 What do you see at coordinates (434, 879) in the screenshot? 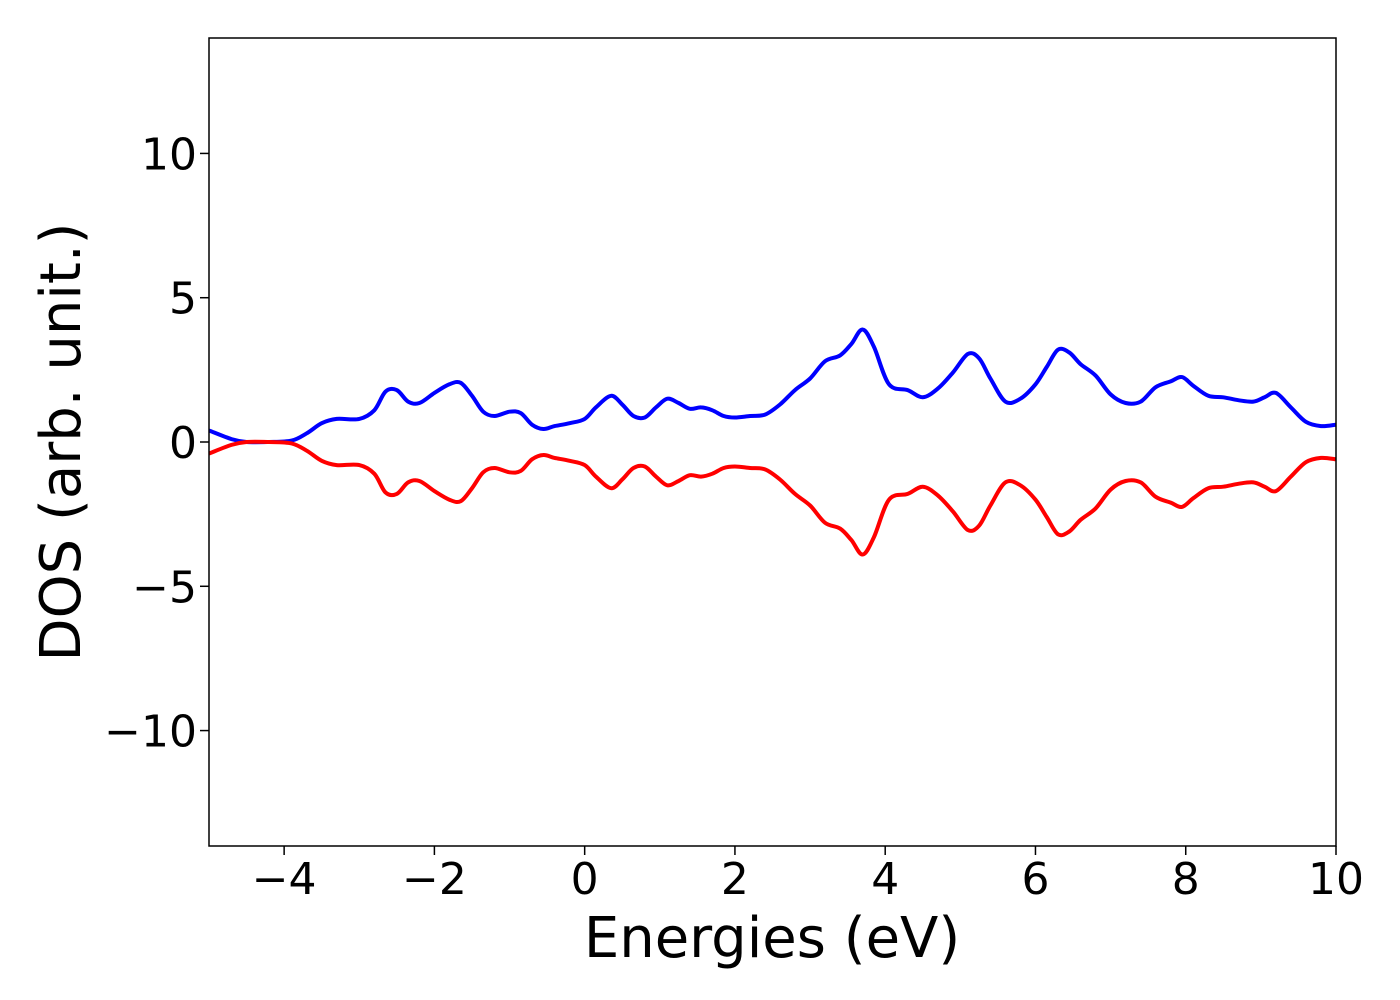
I see `x-tick-label: −2` at bounding box center [434, 879].